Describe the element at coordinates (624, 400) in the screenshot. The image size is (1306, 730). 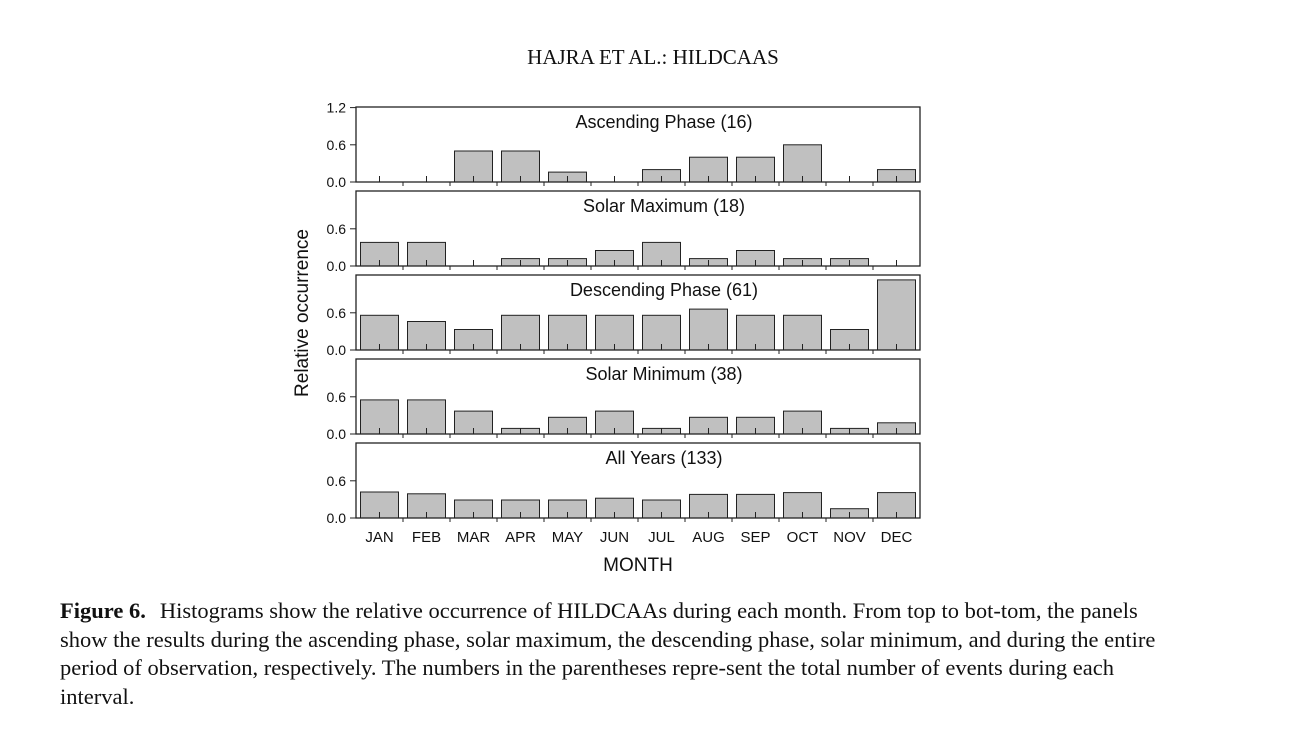
I see `panel-4: 0.6 0.0 Solar Minimum (38)` at that location.